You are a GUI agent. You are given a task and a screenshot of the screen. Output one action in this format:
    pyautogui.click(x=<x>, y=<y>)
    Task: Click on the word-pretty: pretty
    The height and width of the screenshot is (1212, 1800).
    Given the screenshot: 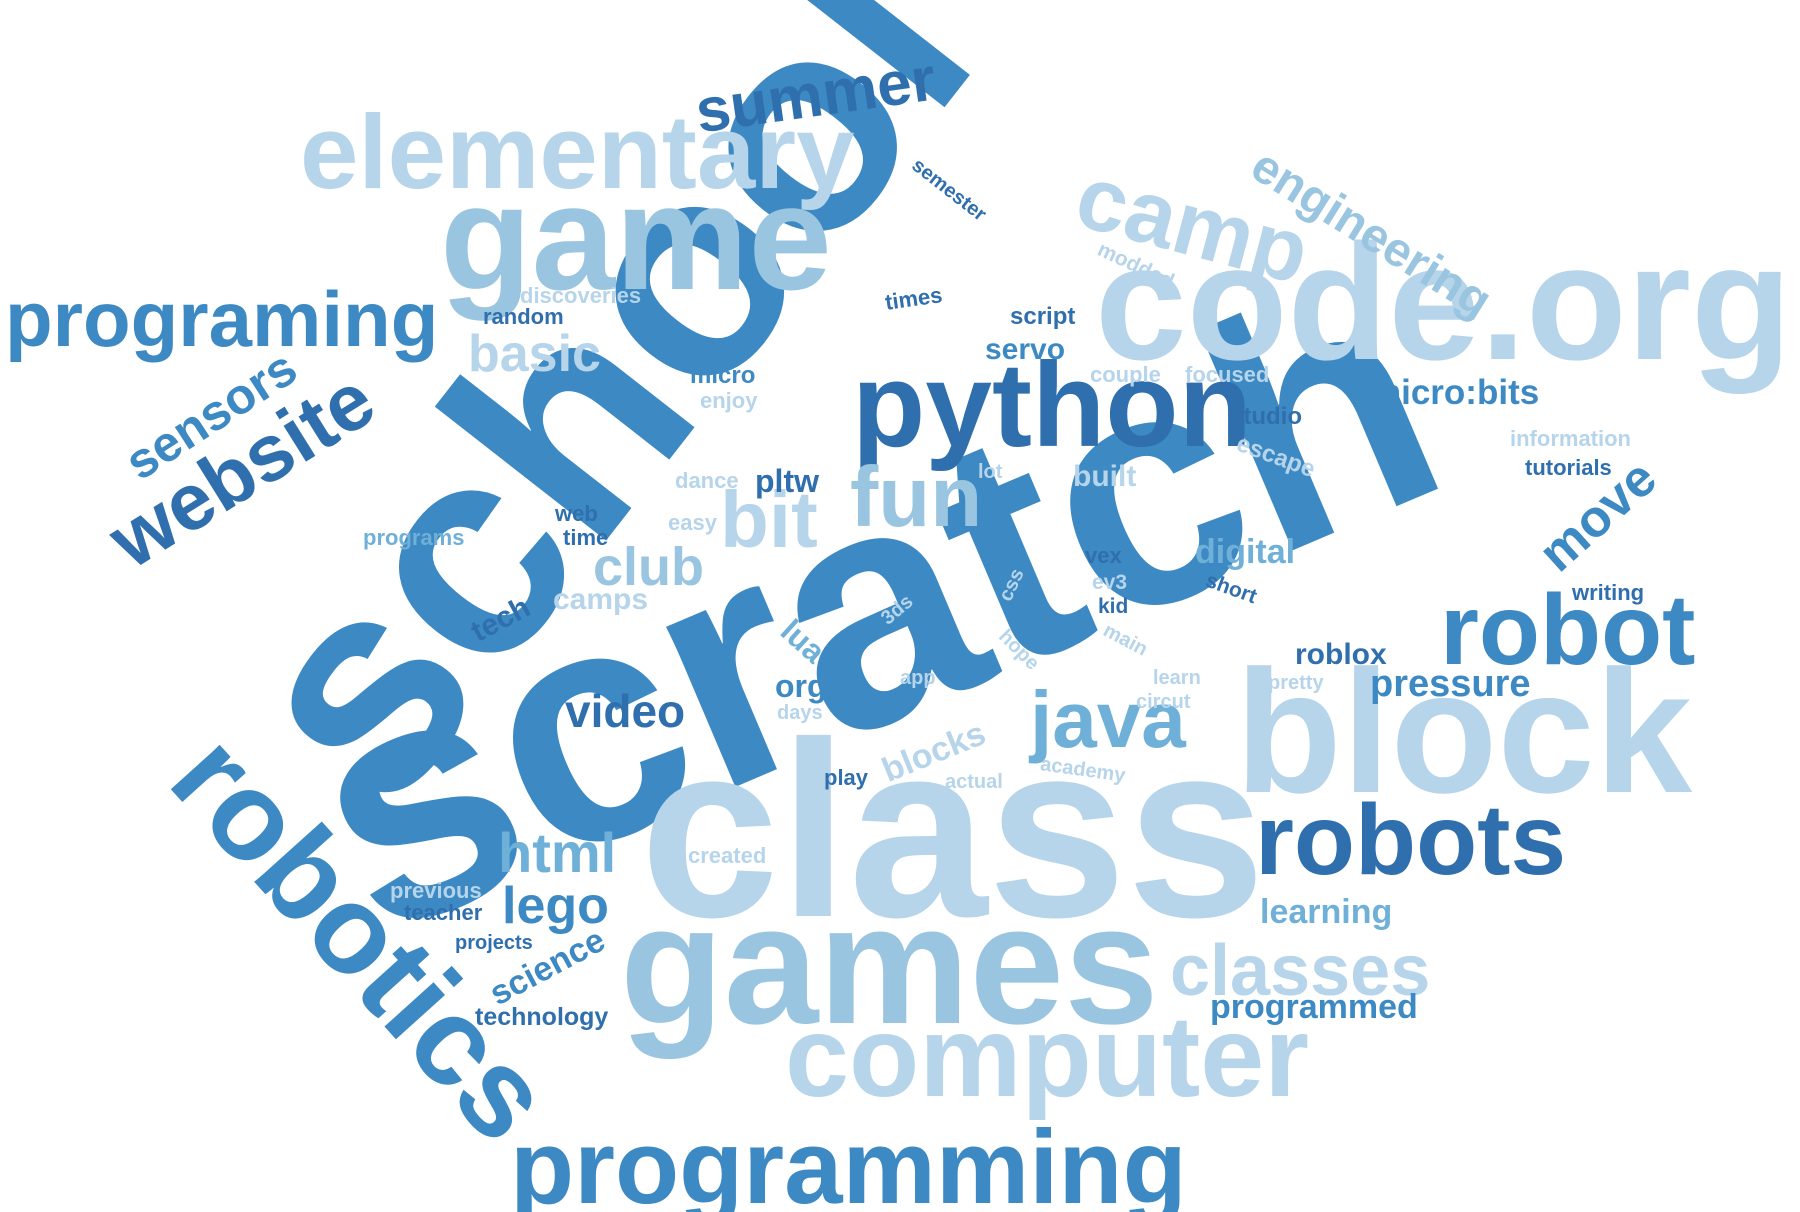 What is the action you would take?
    pyautogui.click(x=1296, y=683)
    